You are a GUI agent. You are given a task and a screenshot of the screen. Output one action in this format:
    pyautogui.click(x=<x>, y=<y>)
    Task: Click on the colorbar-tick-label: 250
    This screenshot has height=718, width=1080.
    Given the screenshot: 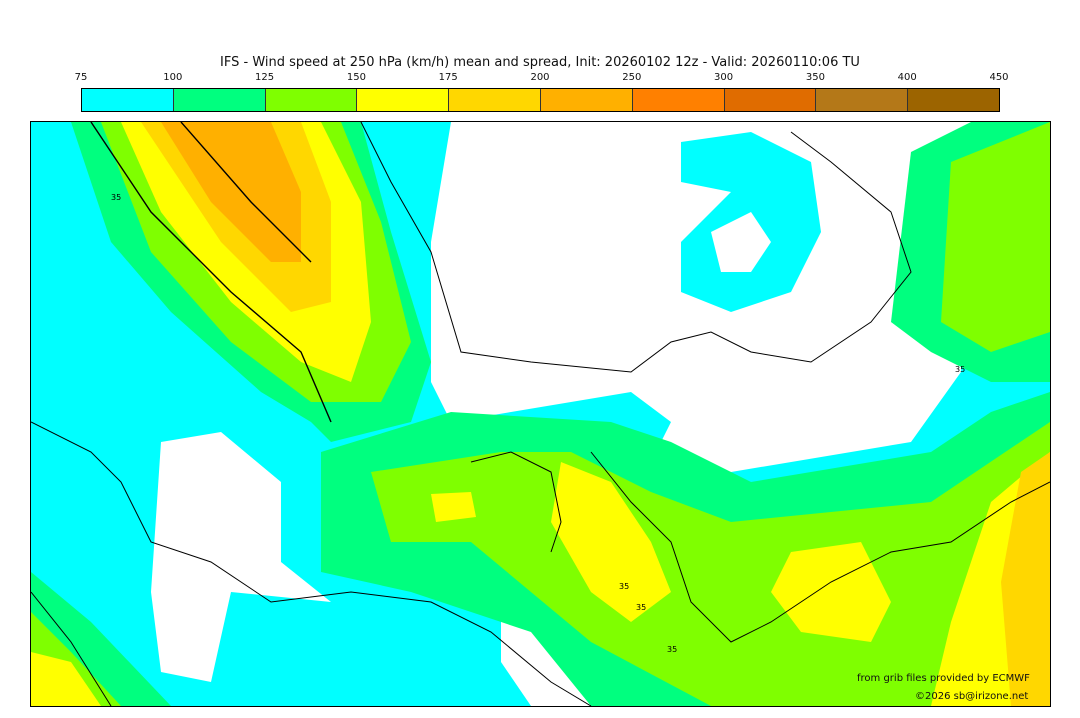 What is the action you would take?
    pyautogui.click(x=632, y=77)
    